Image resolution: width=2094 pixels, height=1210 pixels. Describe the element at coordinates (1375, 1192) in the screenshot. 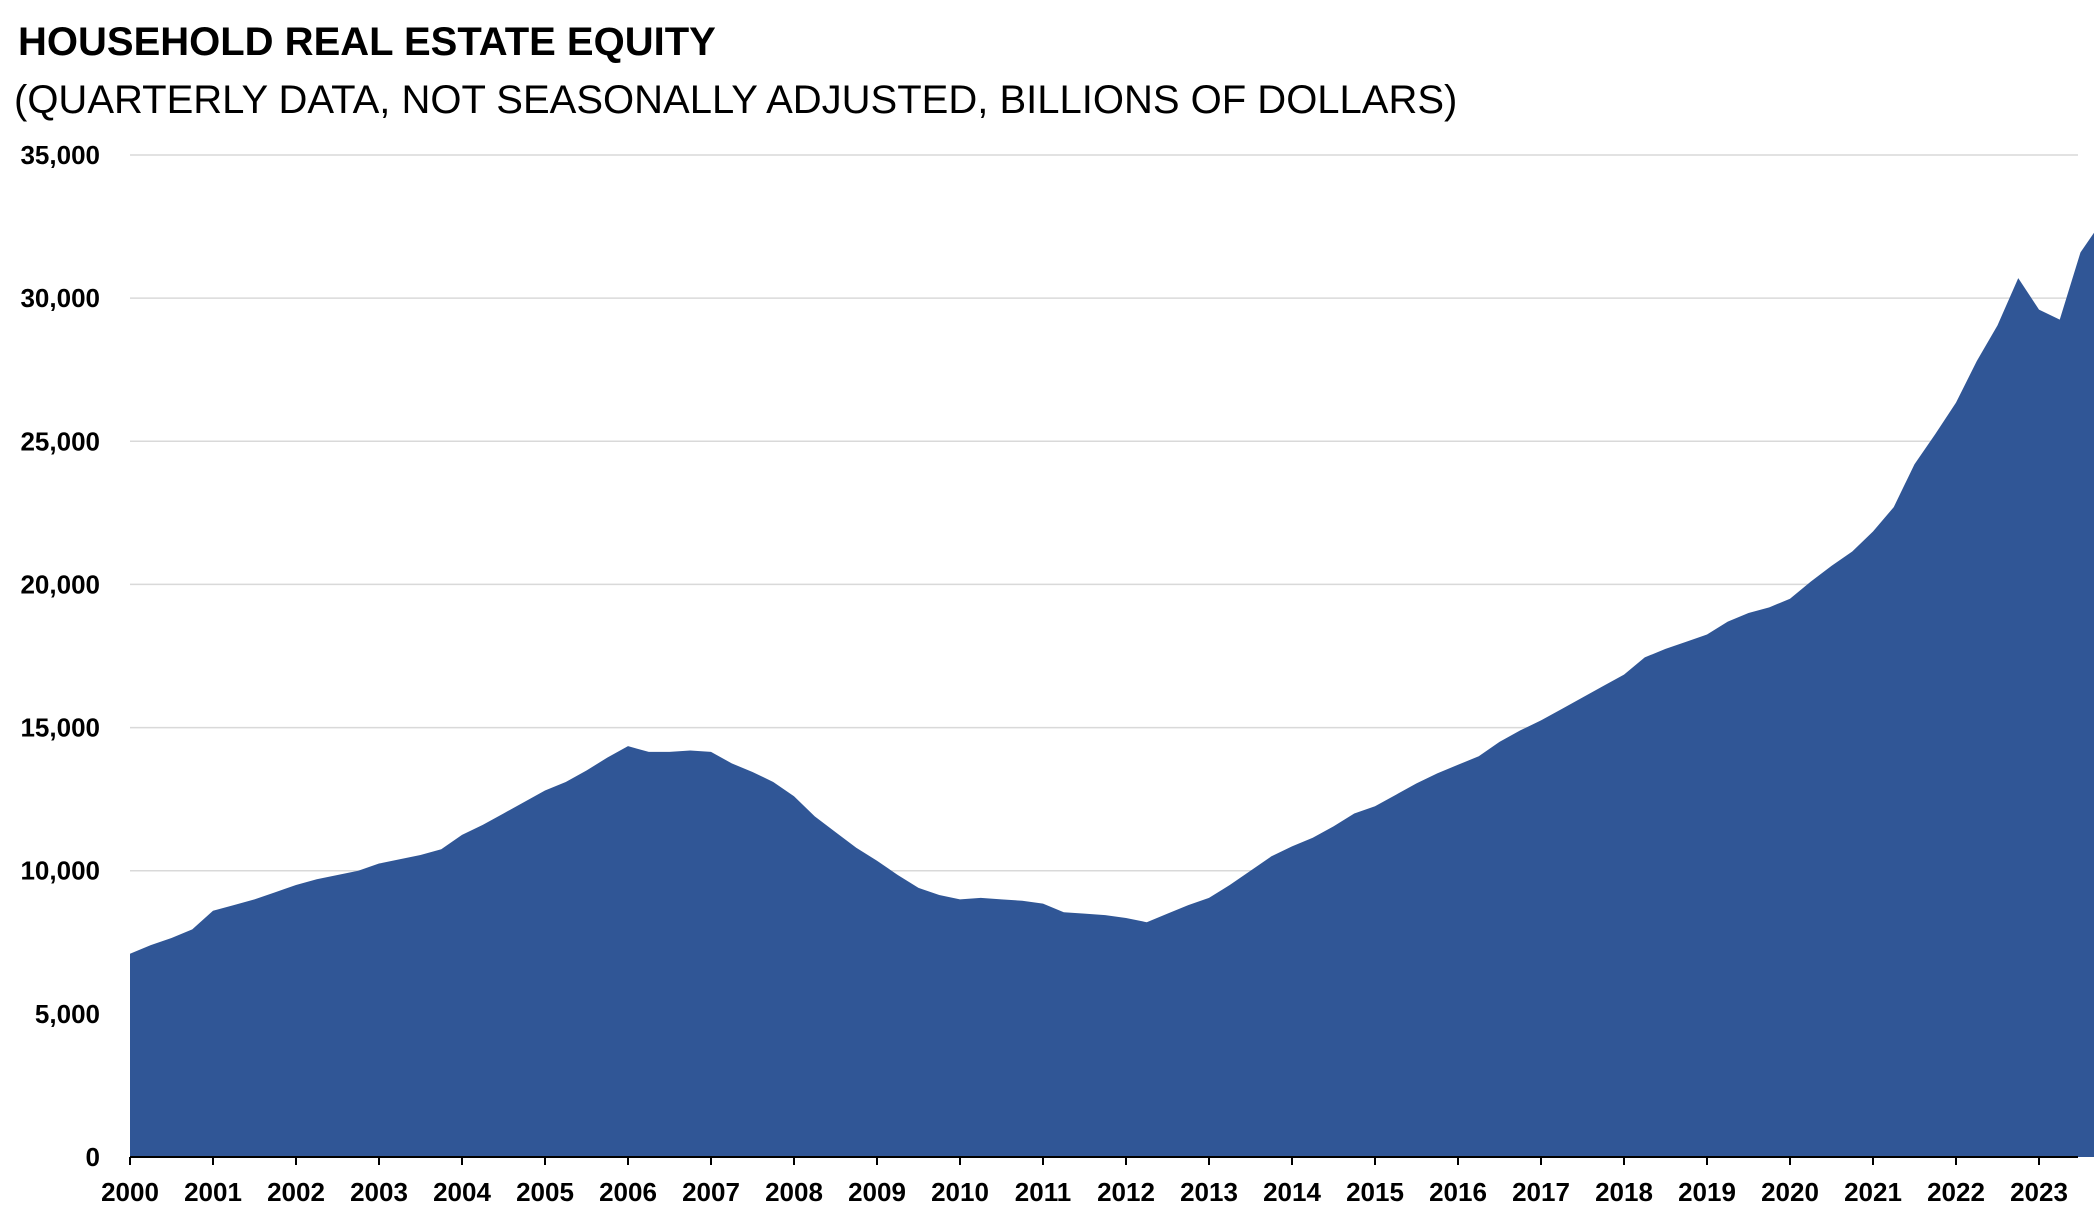

I see `x-tick-label: 2015` at that location.